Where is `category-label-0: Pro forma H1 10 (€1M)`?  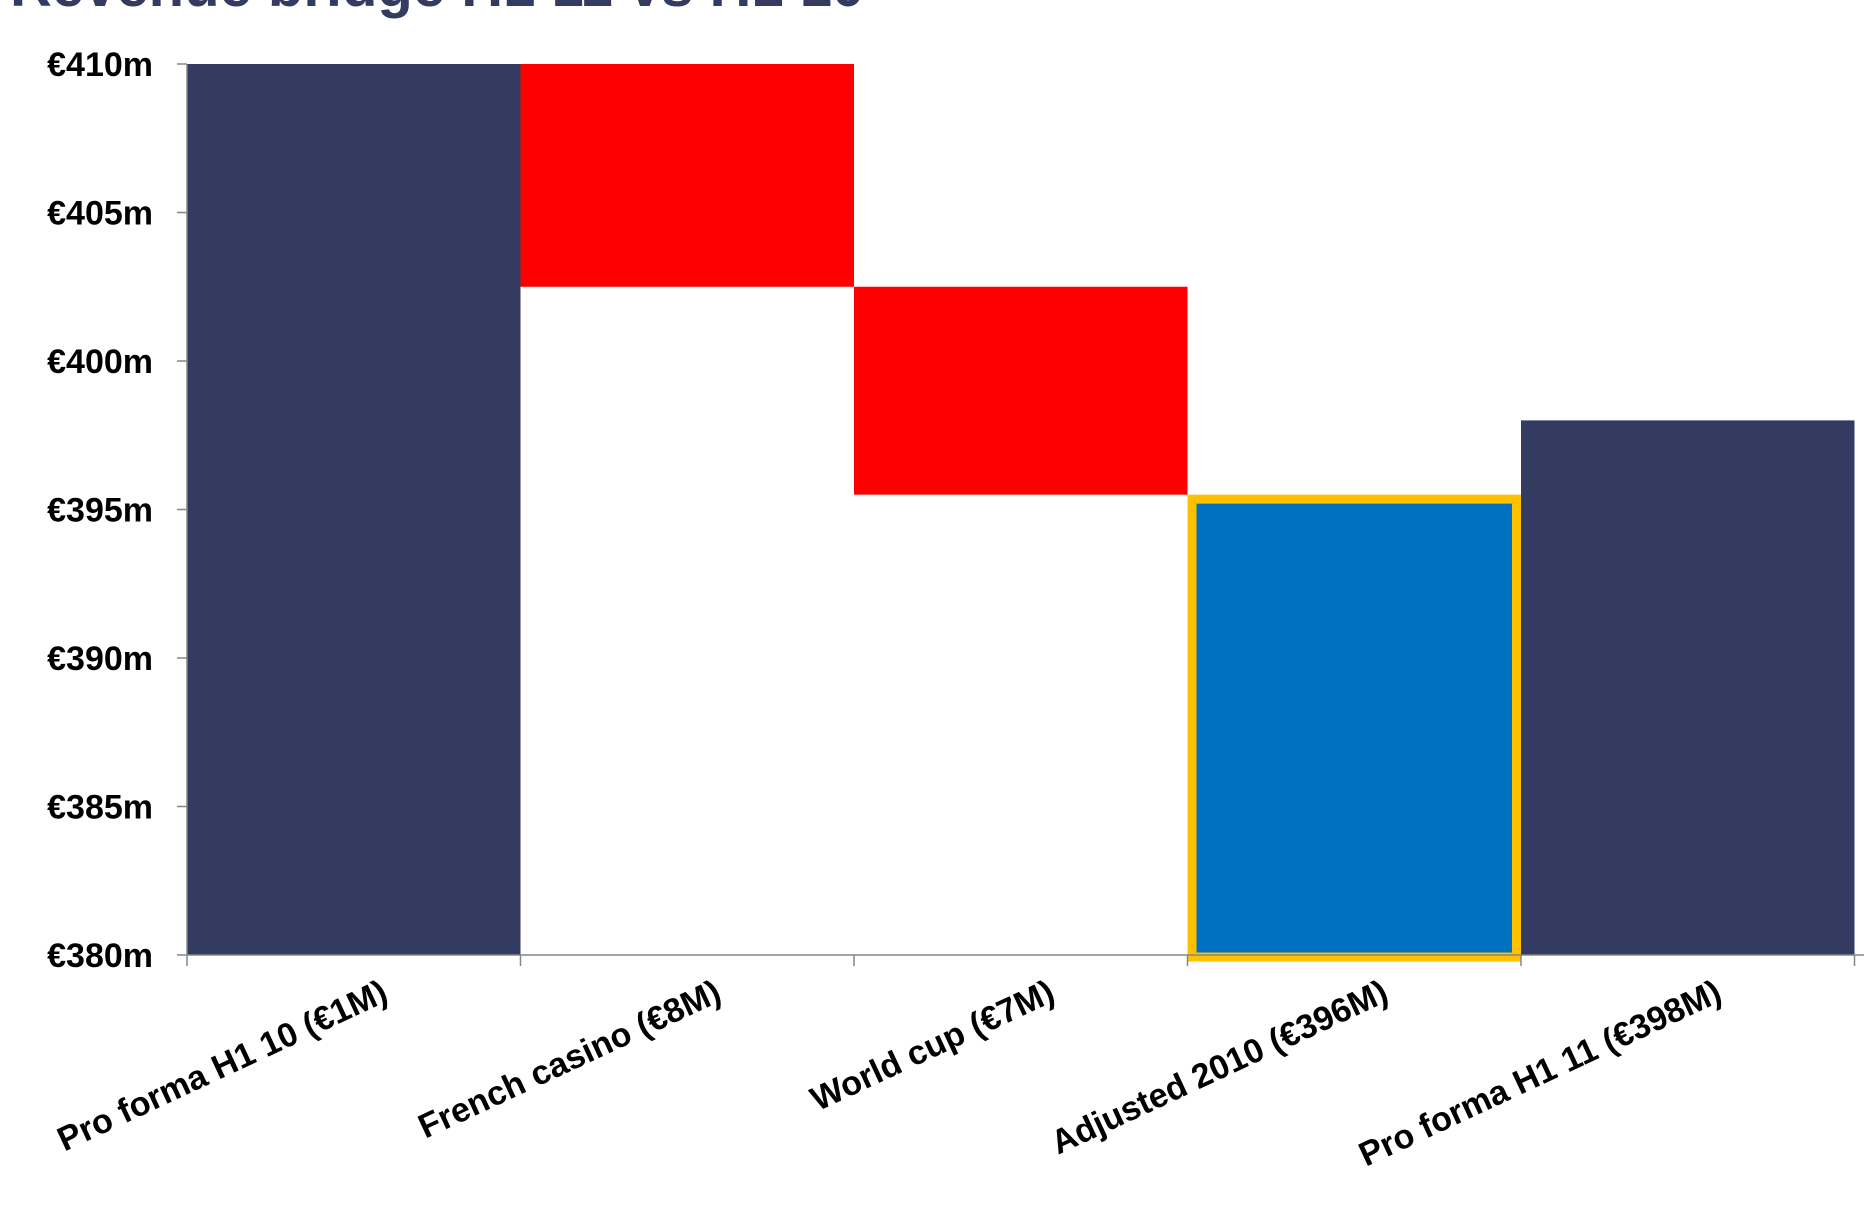
category-label-0: Pro forma H1 10 (€1M) is located at coordinates (222, 1066).